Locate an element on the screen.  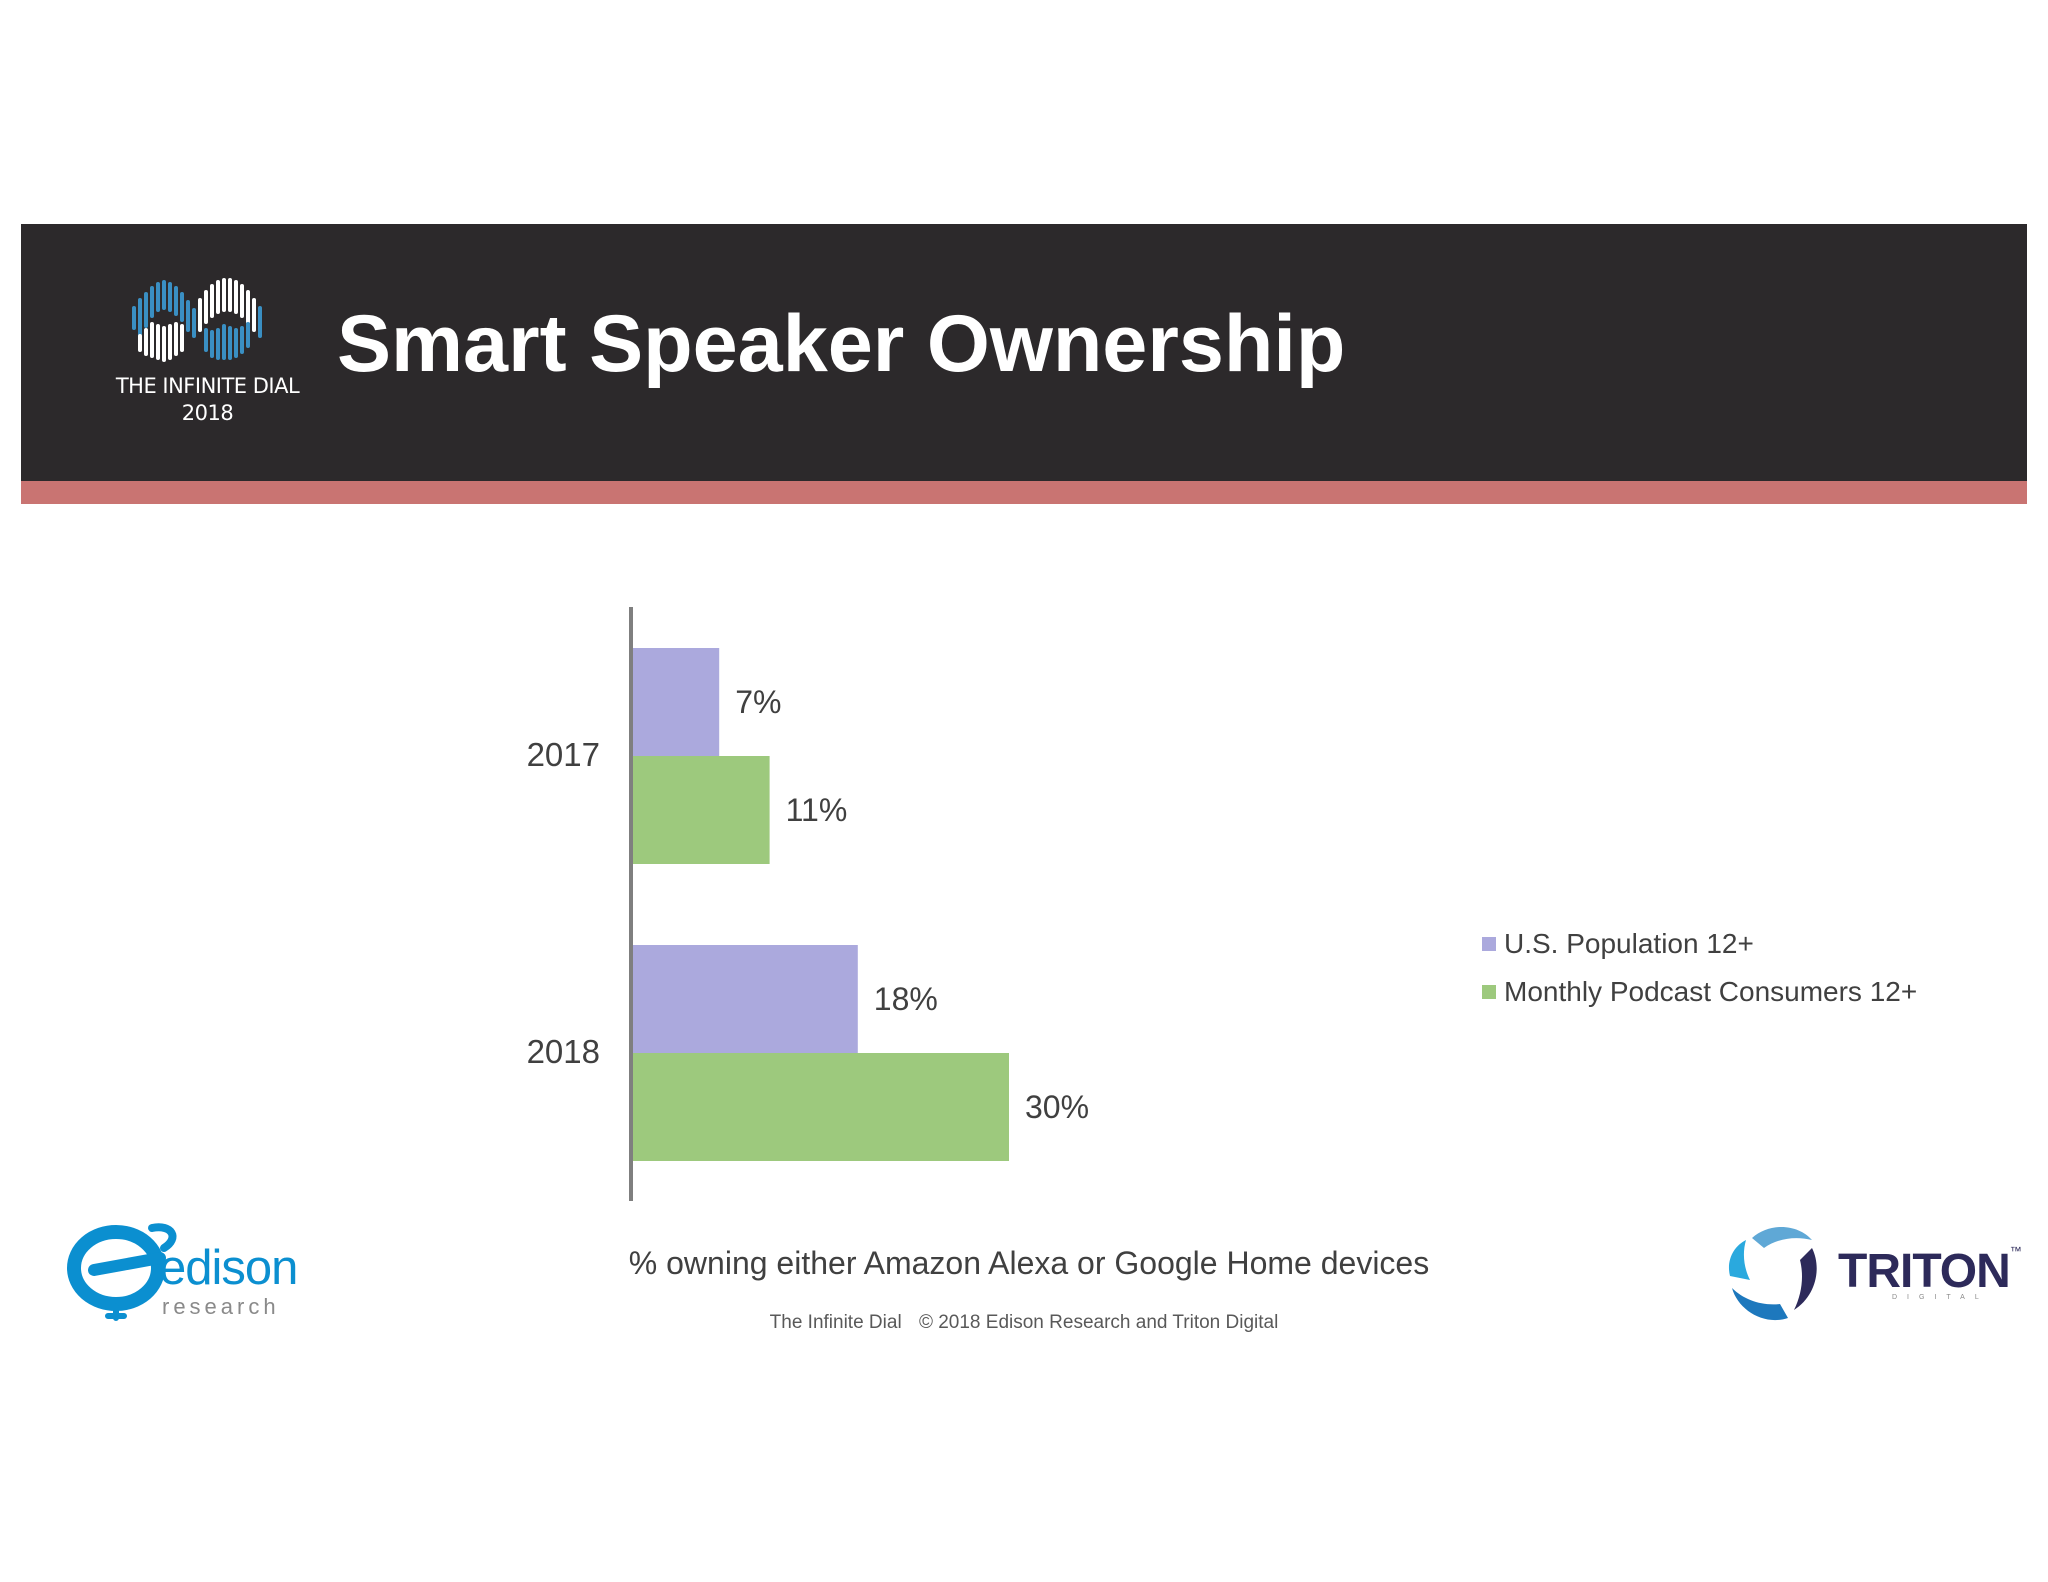
triton-mark-icon is located at coordinates (1772, 1273).